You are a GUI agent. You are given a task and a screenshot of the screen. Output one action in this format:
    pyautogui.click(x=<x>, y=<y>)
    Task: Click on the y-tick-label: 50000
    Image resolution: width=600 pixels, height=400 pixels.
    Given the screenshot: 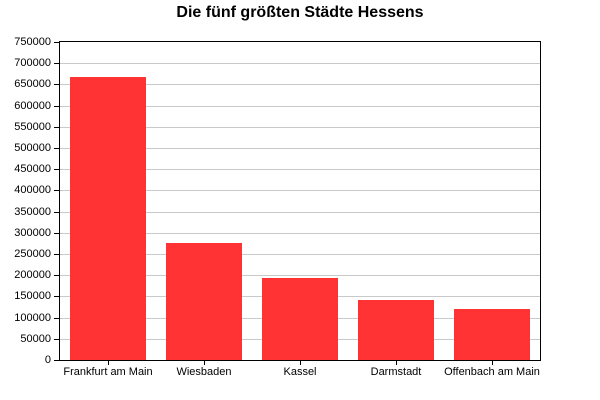 What is the action you would take?
    pyautogui.click(x=35, y=339)
    